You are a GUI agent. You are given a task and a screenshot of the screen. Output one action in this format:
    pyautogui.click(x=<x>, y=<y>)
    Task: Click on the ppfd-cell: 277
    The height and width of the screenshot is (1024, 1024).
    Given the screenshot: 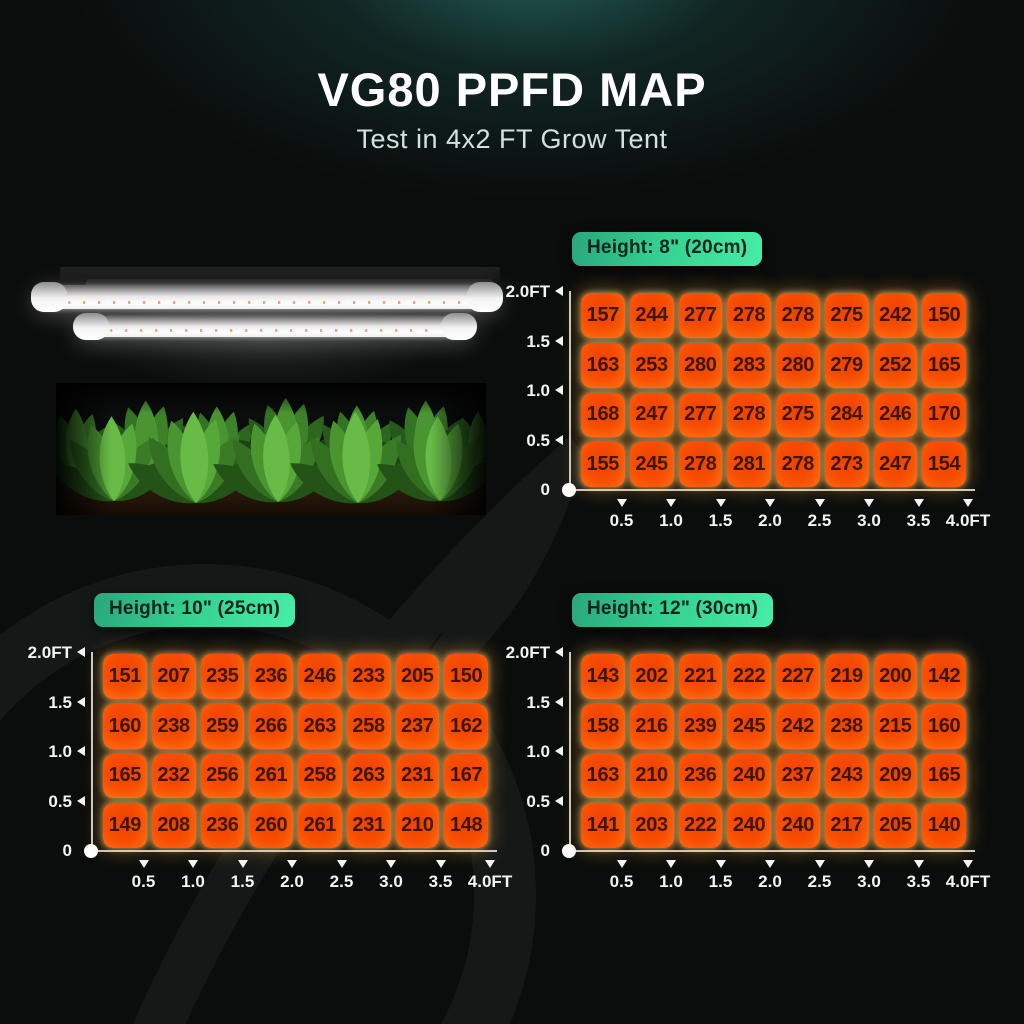 What is the action you would take?
    pyautogui.click(x=700, y=315)
    